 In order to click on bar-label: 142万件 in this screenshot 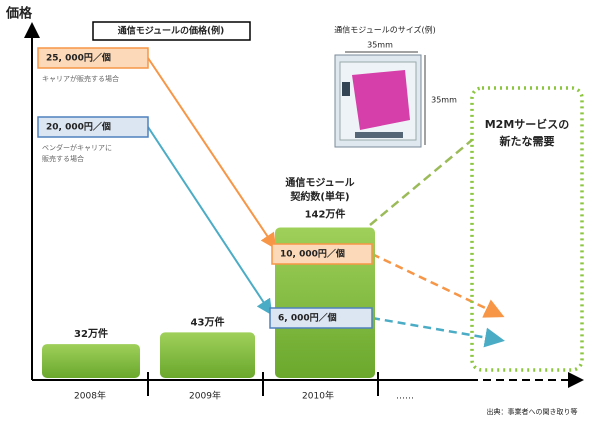, I will do `click(325, 213)`.